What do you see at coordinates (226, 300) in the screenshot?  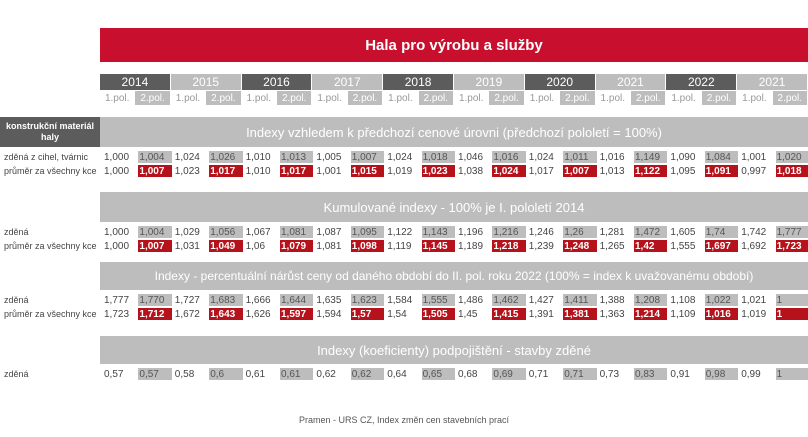 I see `value-cell: 1,683` at bounding box center [226, 300].